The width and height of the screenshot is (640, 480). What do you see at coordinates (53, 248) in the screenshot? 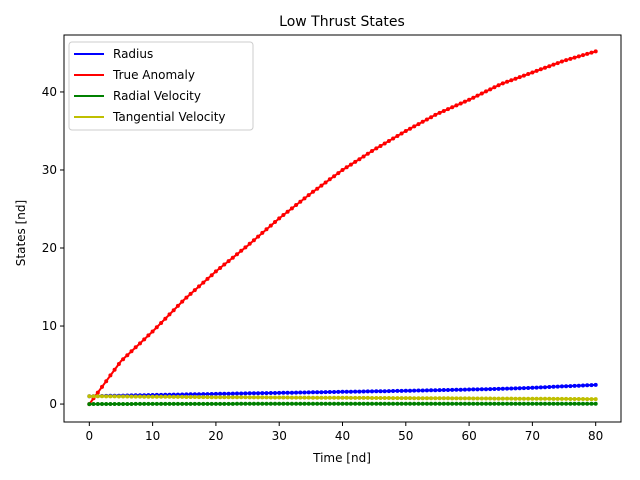
I see `y-axis: 0 10 20 30 40` at bounding box center [53, 248].